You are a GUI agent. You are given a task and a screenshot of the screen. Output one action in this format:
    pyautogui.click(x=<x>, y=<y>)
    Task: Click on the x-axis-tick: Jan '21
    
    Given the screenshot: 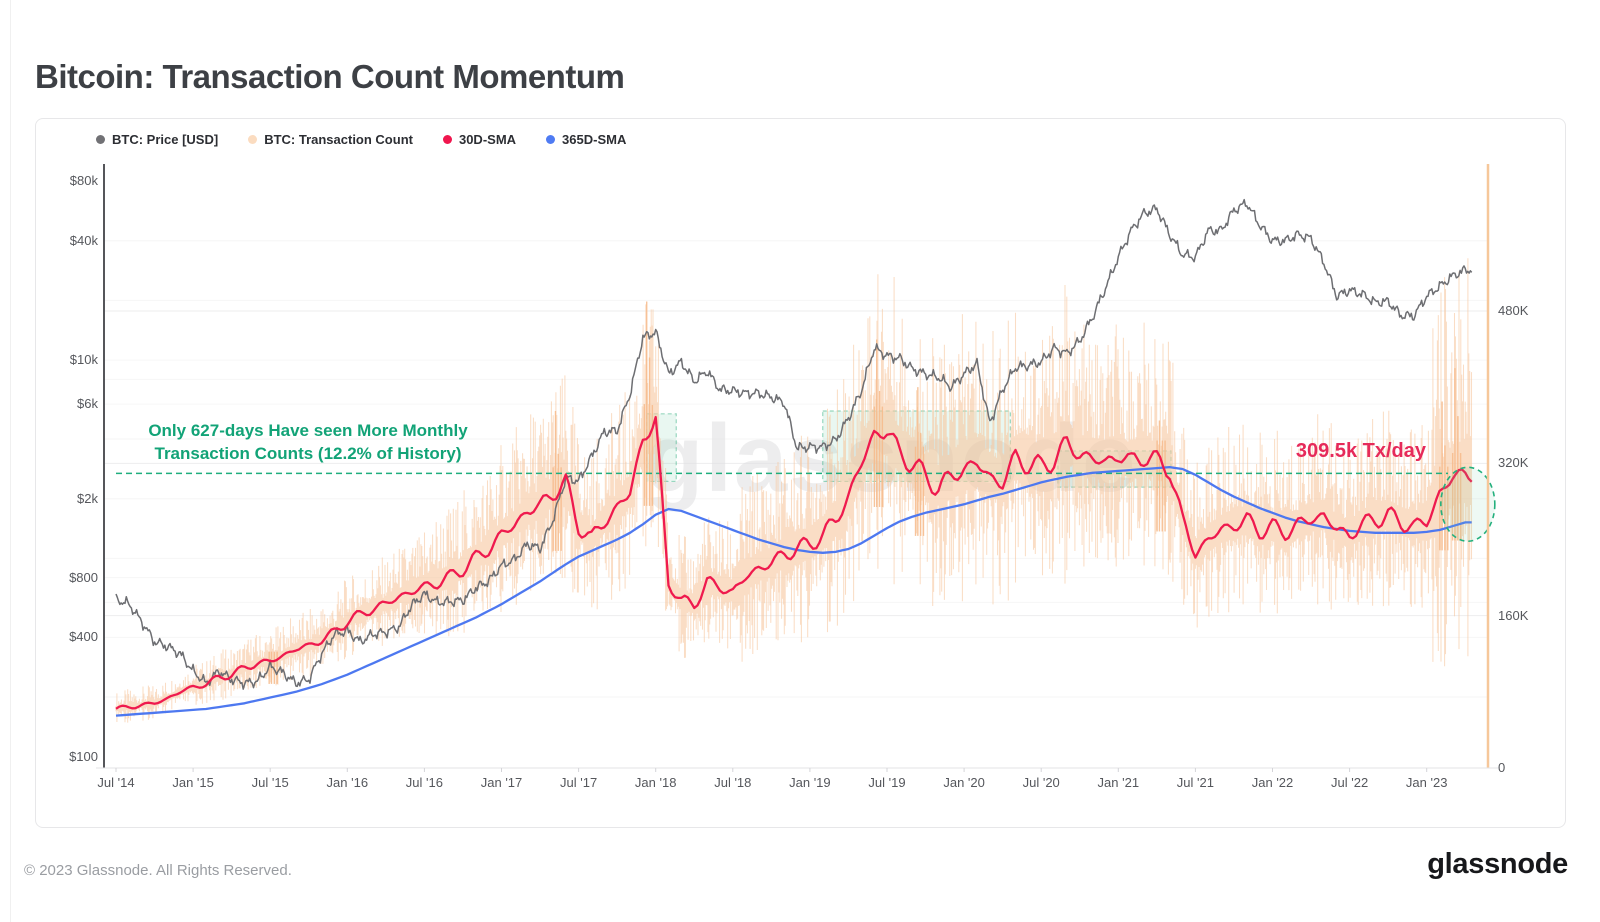 What is the action you would take?
    pyautogui.click(x=1118, y=782)
    